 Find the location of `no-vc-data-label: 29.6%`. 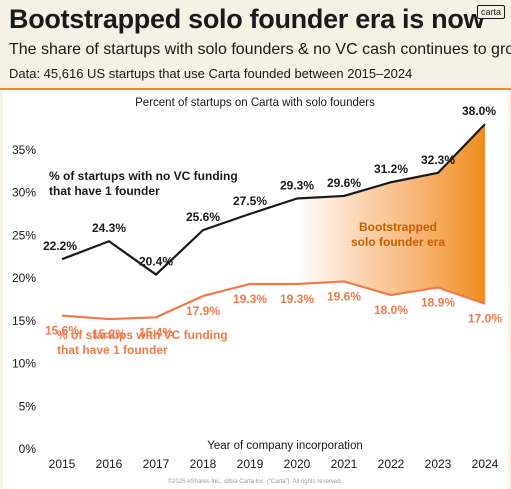

no-vc-data-label: 29.6% is located at coordinates (344, 183).